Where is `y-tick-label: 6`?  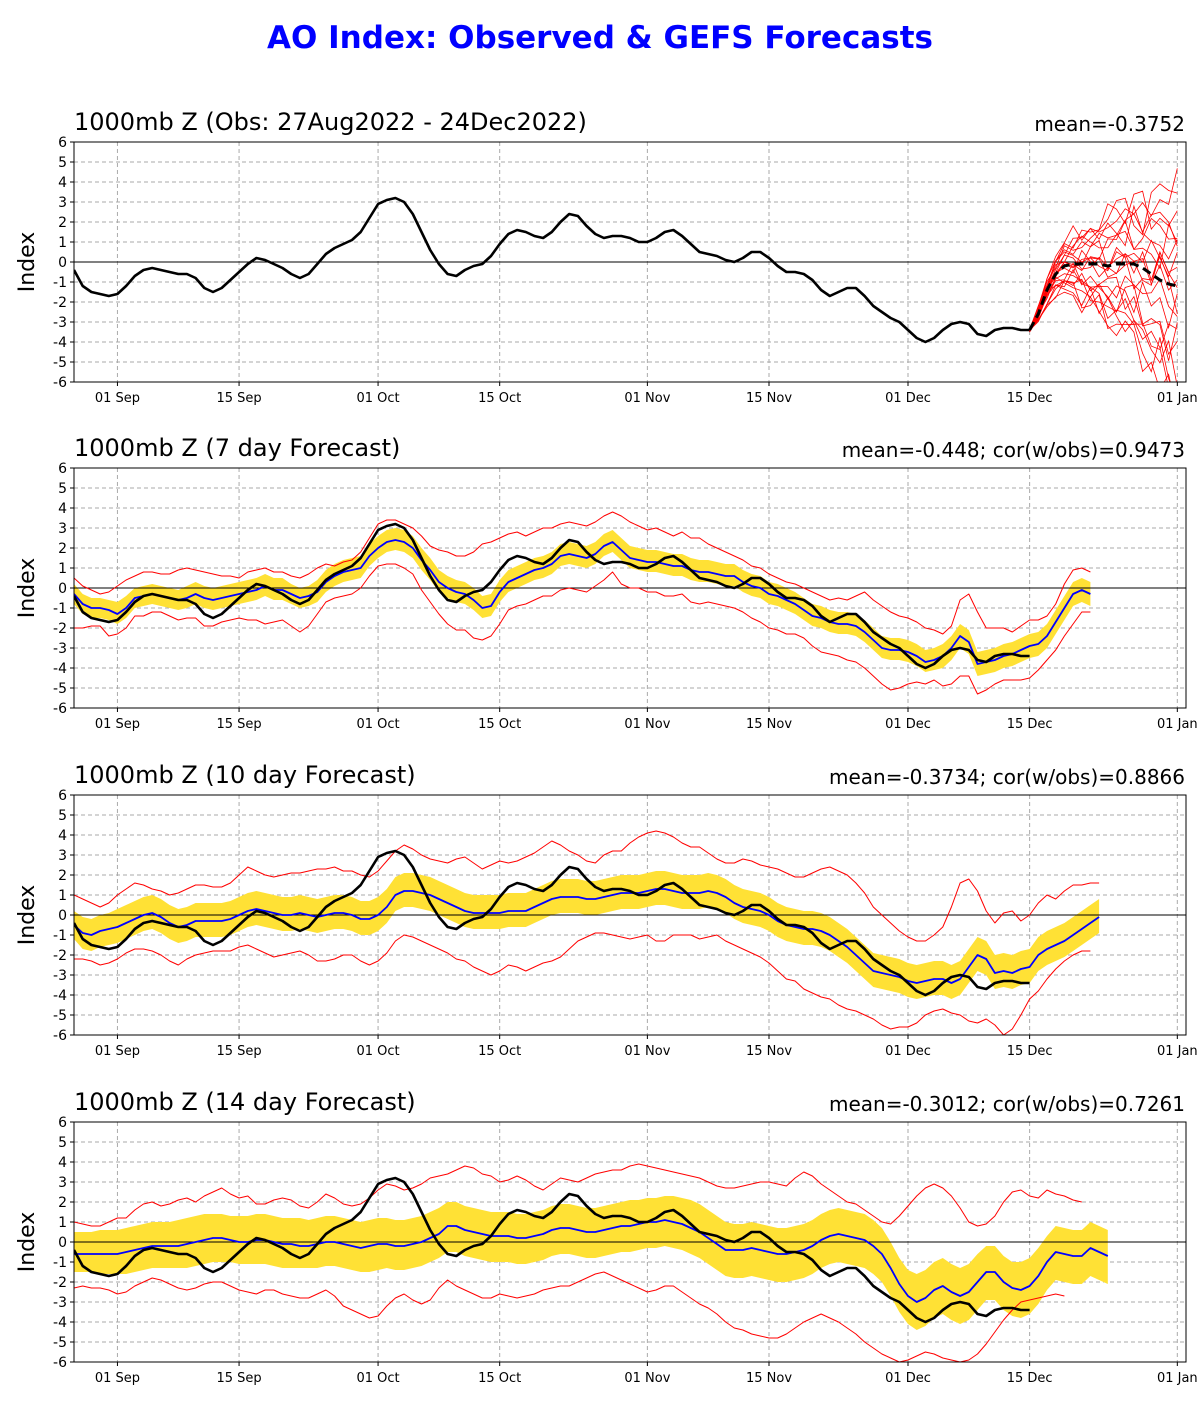 y-tick-label: 6 is located at coordinates (62, 143).